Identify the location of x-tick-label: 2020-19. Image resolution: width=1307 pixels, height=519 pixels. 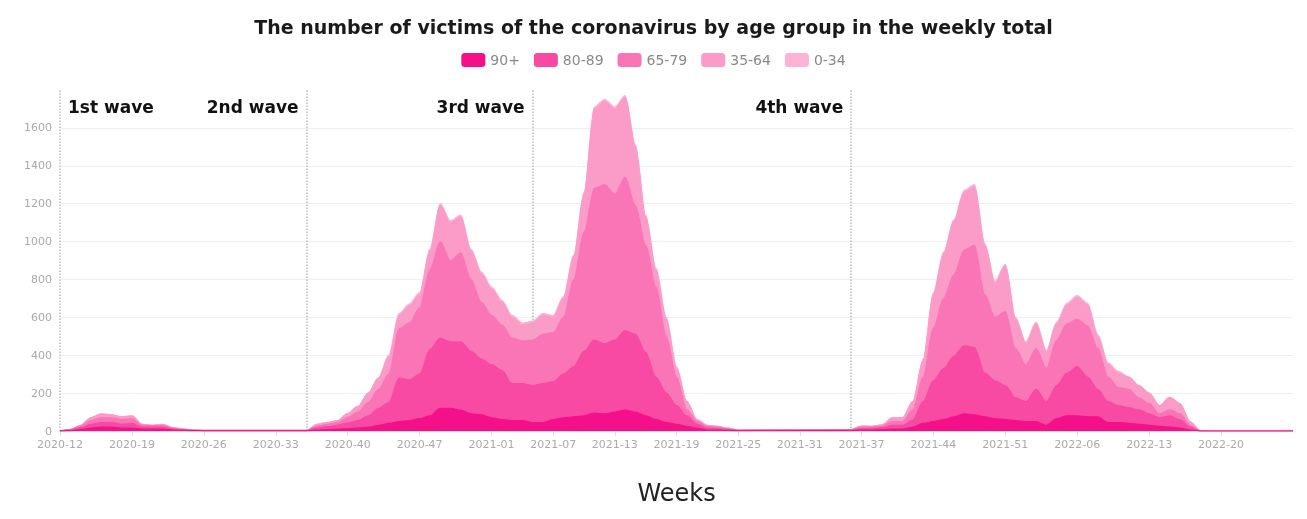
(131, 444).